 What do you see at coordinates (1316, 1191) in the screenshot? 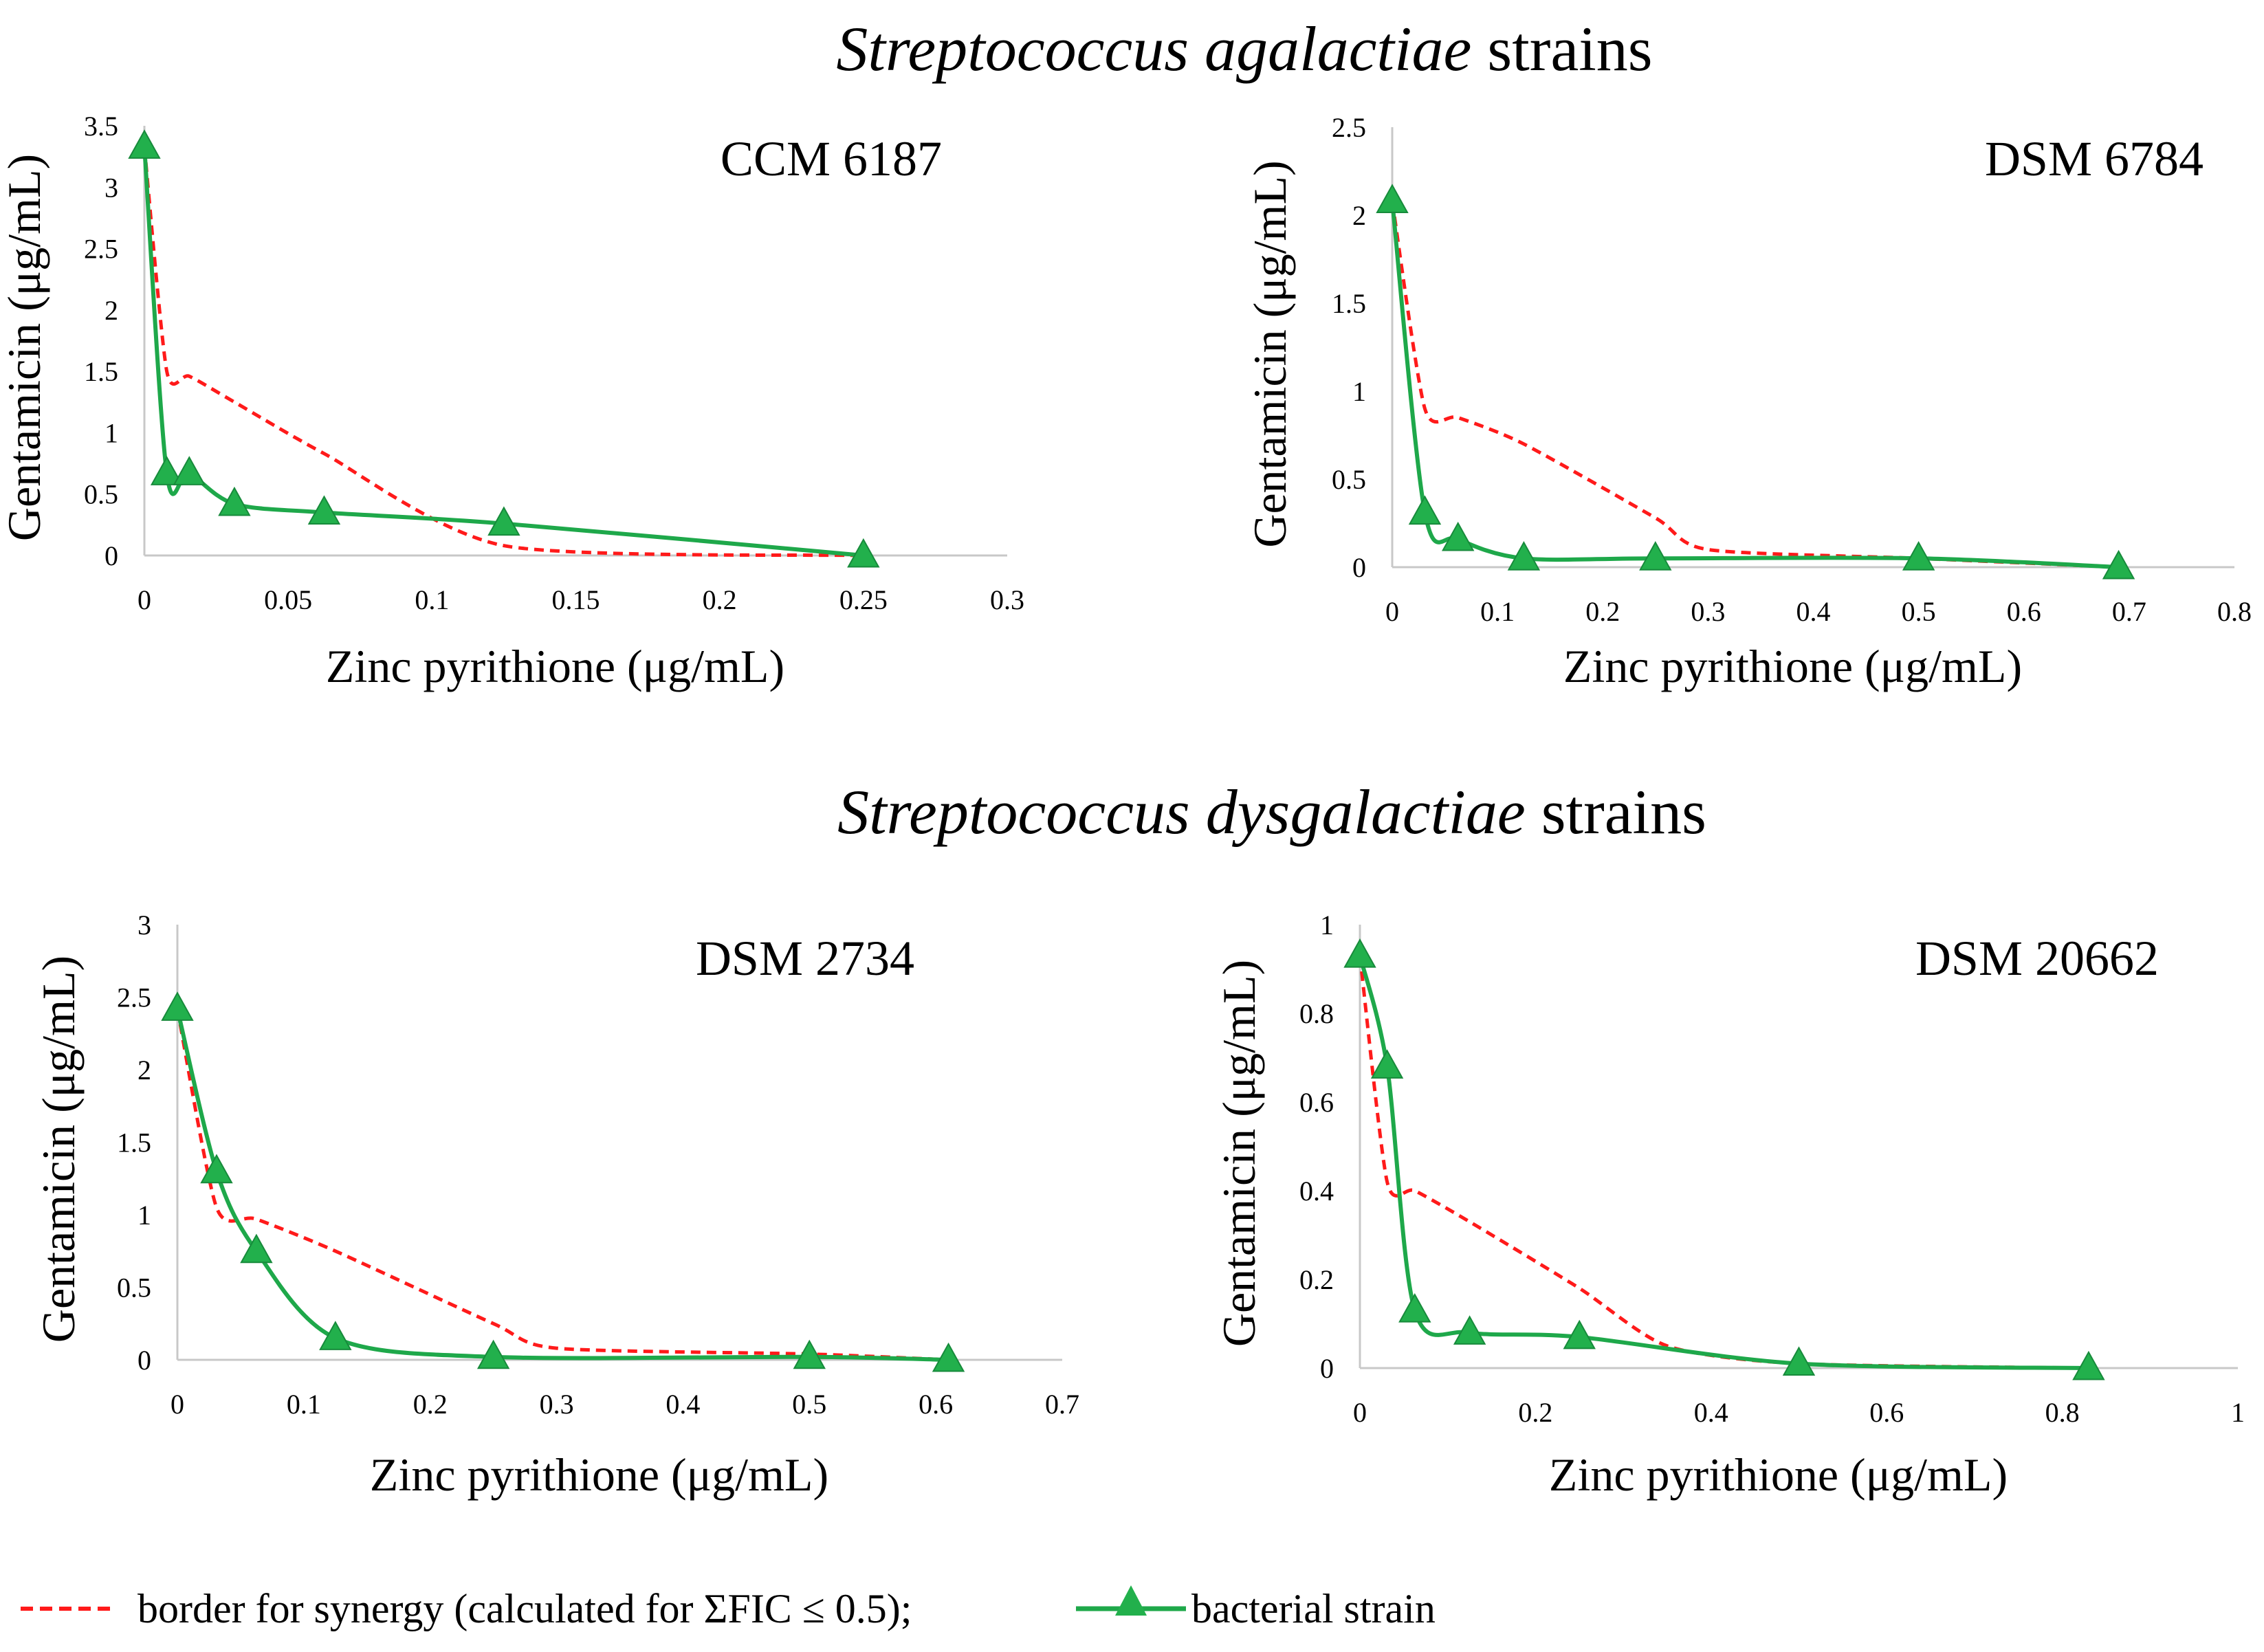
I see `y-tick-label: 0.4` at bounding box center [1316, 1191].